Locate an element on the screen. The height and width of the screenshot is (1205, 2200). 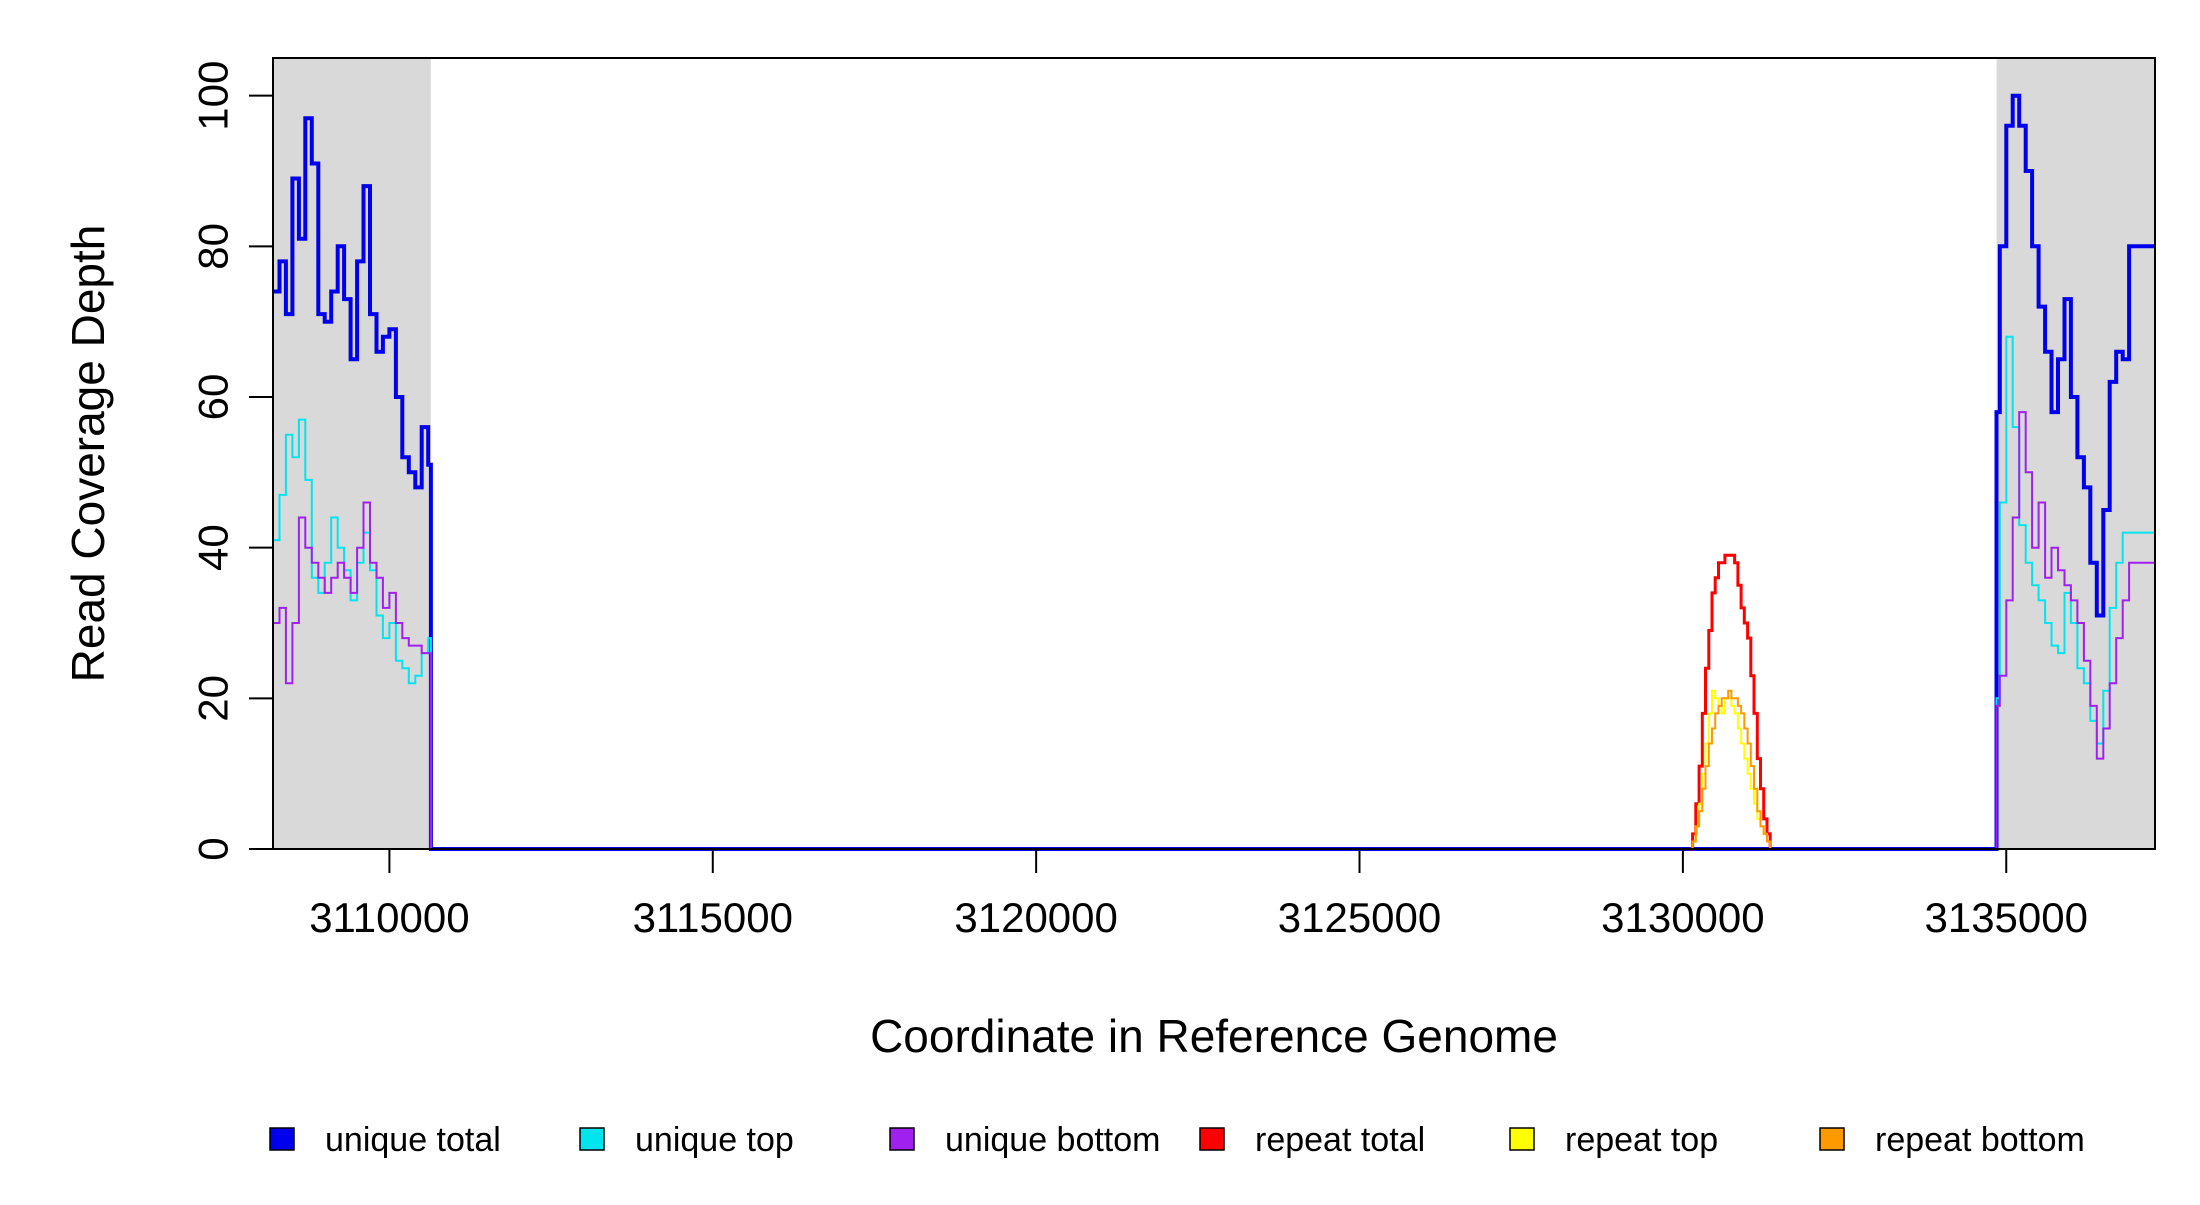
y-axis: 0 20 40 60 80 100 is located at coordinates (232, 461).